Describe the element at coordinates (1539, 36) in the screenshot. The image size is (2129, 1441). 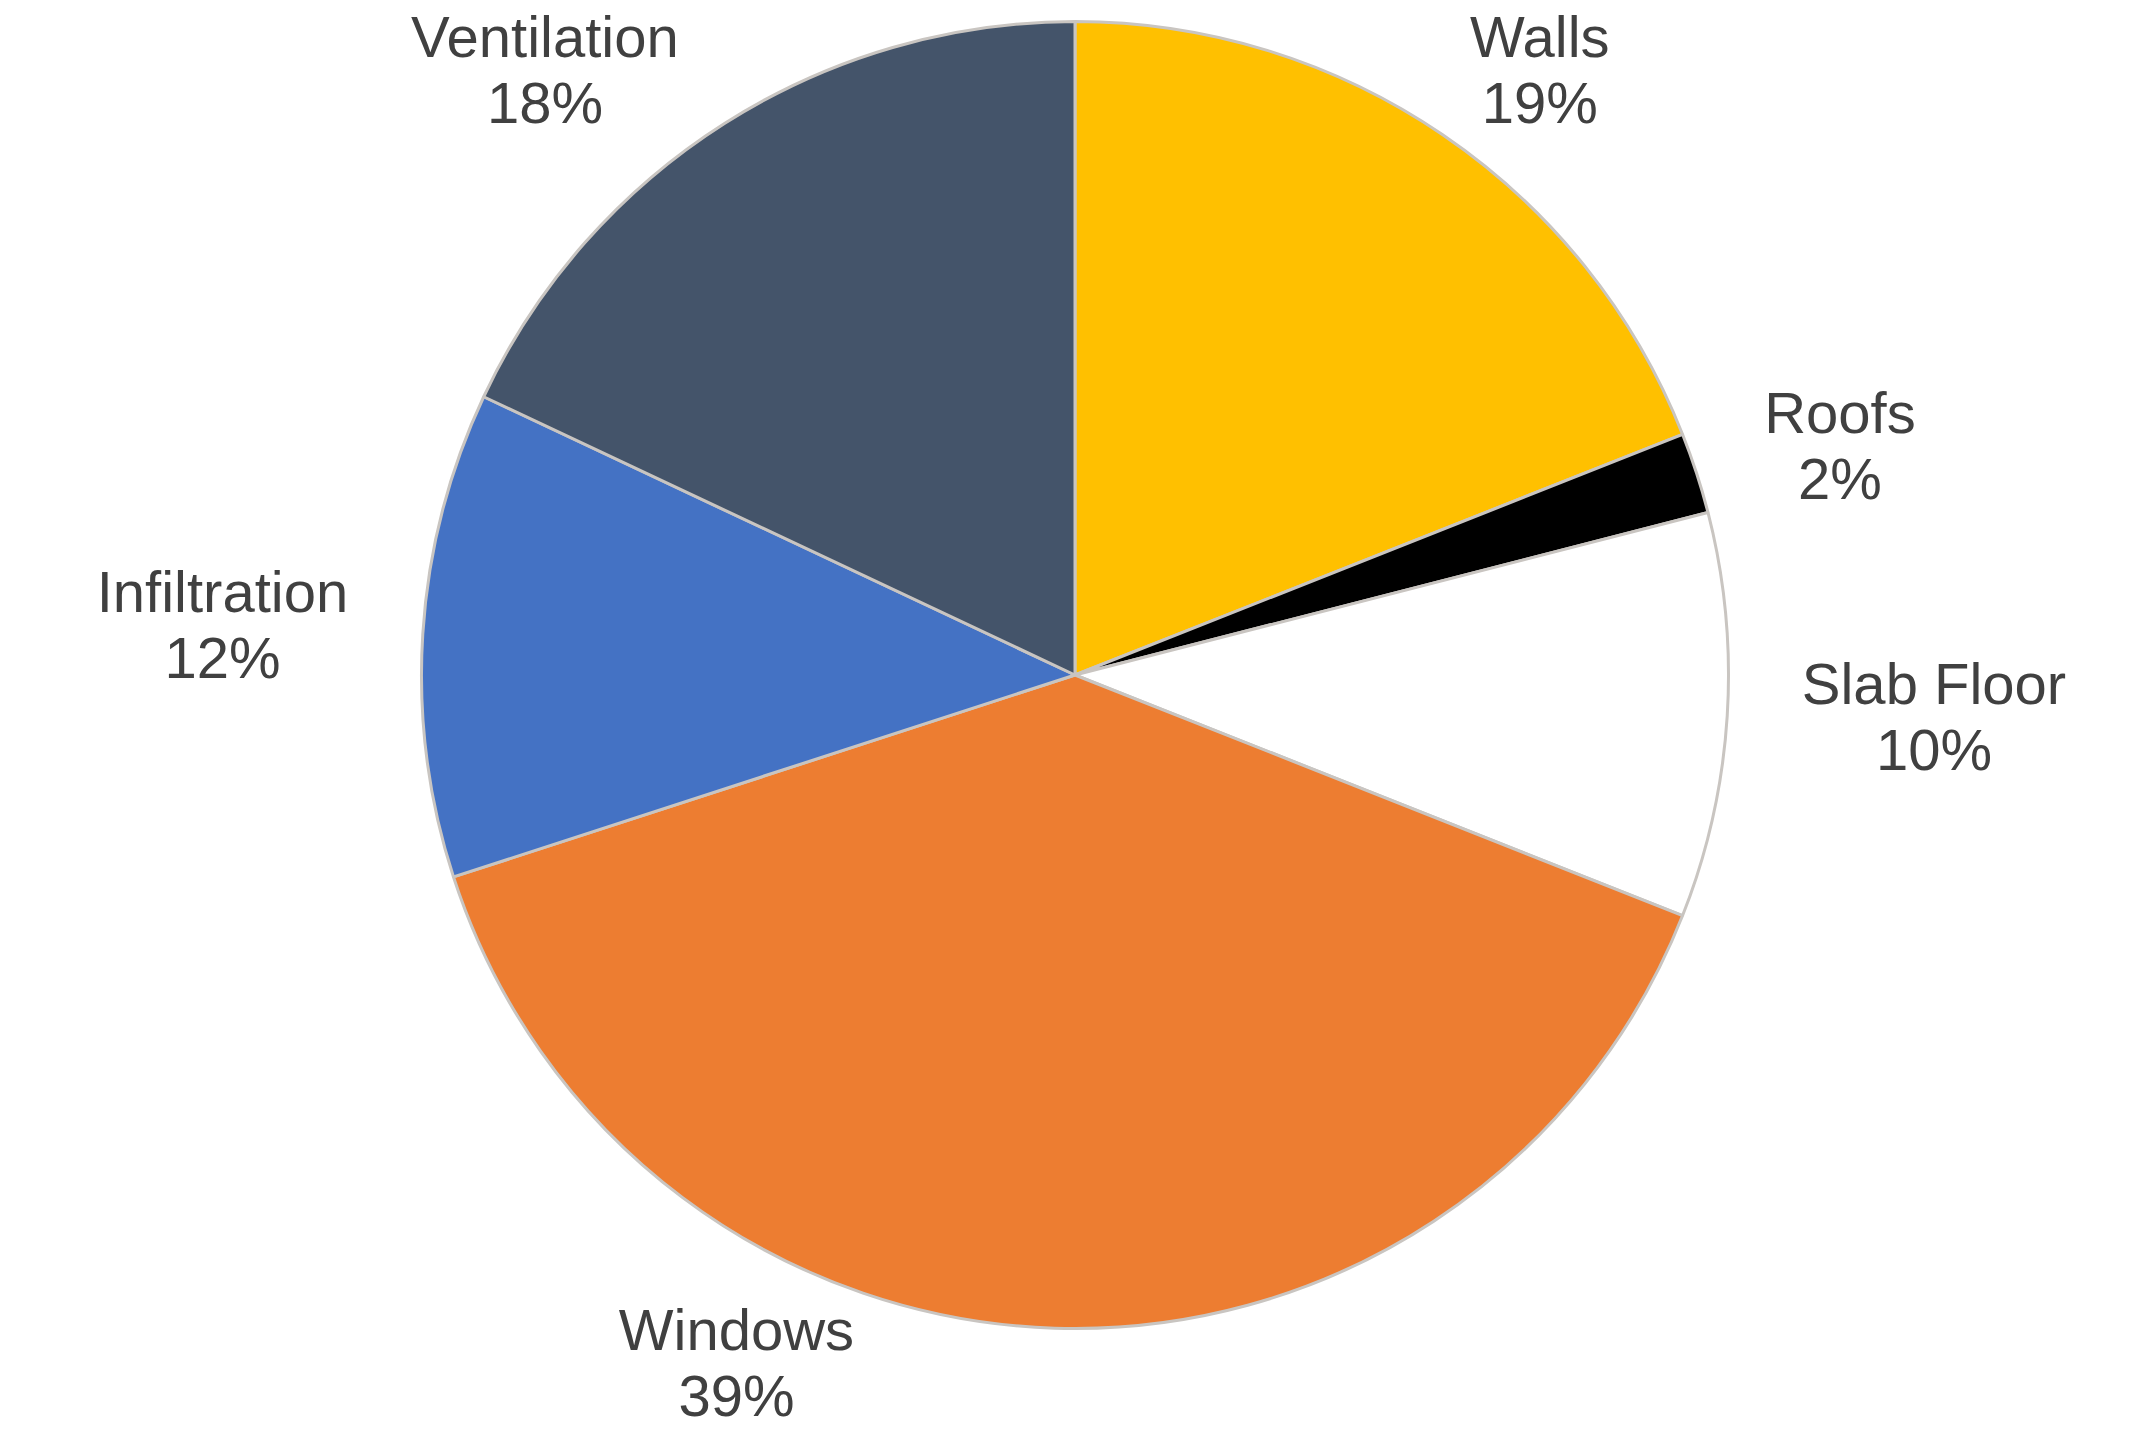
I see `slice-label: Walls` at that location.